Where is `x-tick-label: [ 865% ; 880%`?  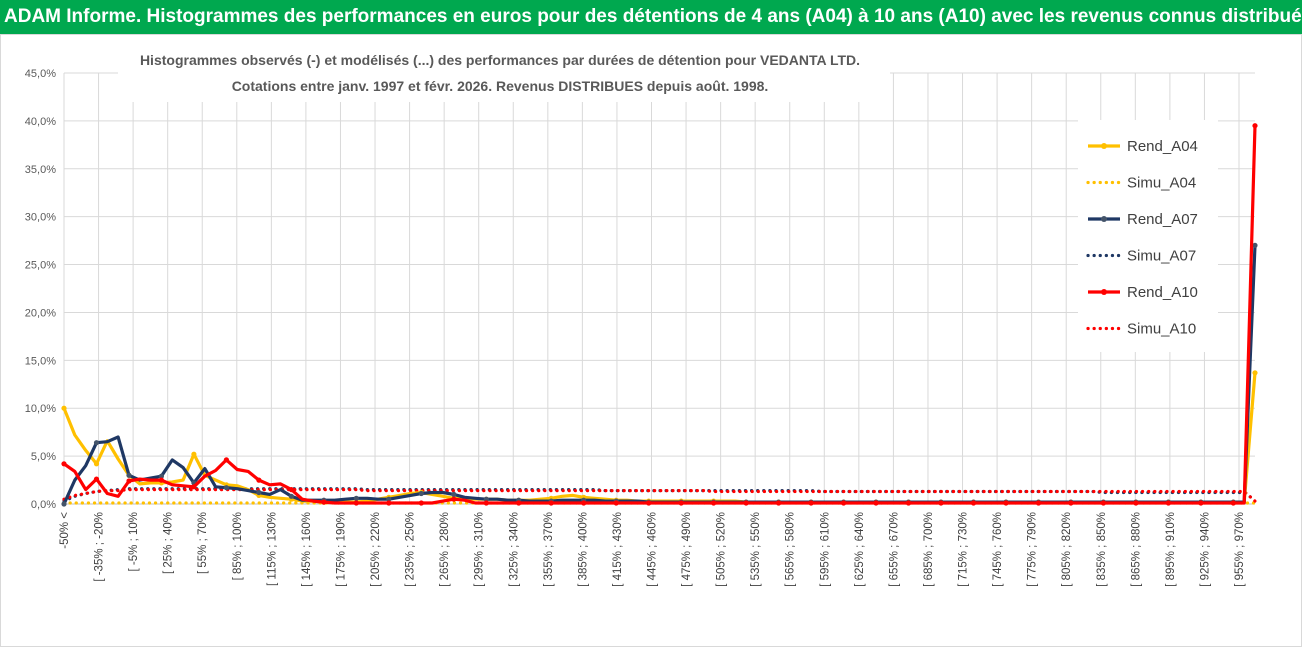 x-tick-label: [ 865% ; 880% is located at coordinates (1136, 549).